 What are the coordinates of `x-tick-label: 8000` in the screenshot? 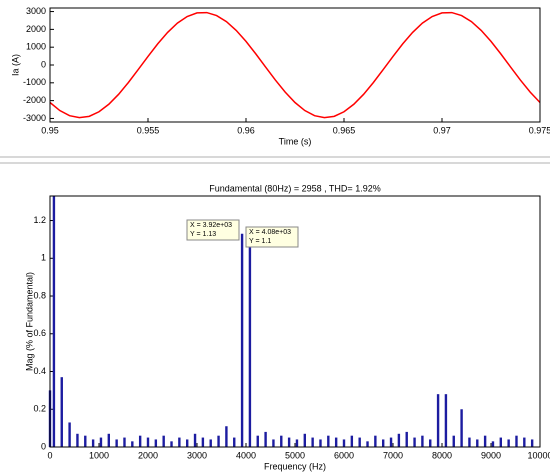 It's located at (442, 455).